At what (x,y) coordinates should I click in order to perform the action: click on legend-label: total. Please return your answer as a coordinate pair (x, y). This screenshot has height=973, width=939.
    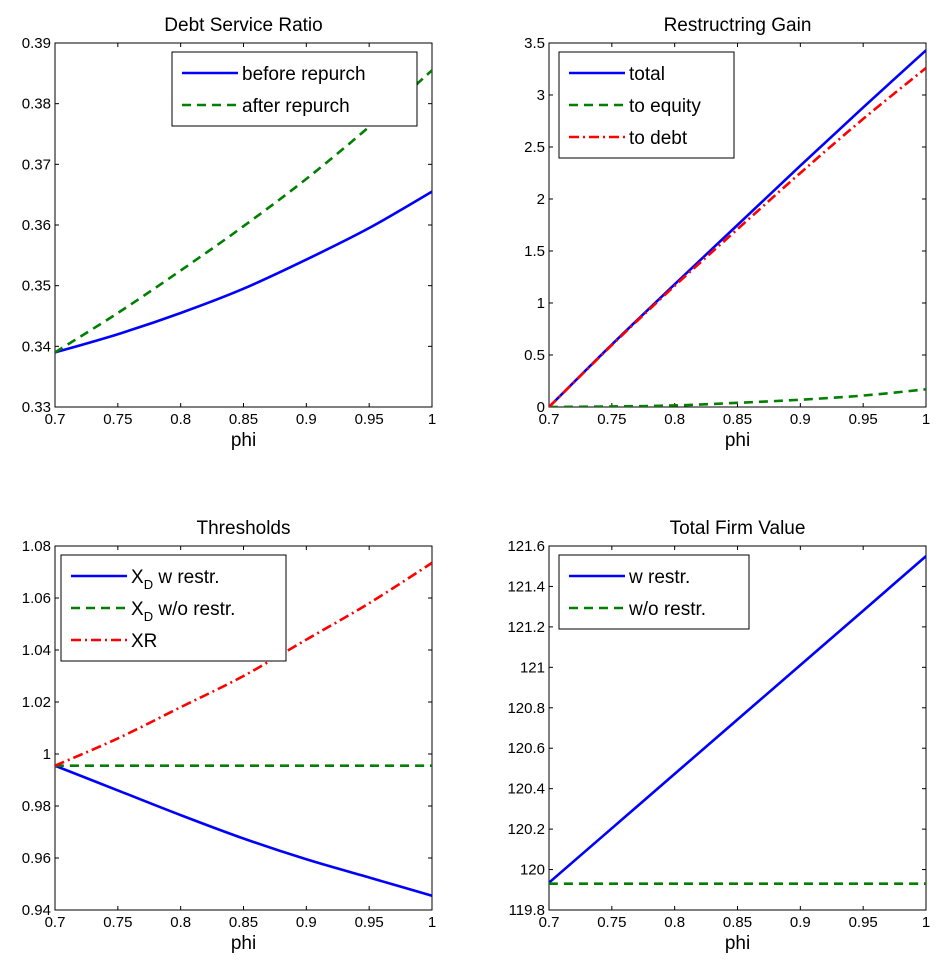
    Looking at the image, I should click on (647, 74).